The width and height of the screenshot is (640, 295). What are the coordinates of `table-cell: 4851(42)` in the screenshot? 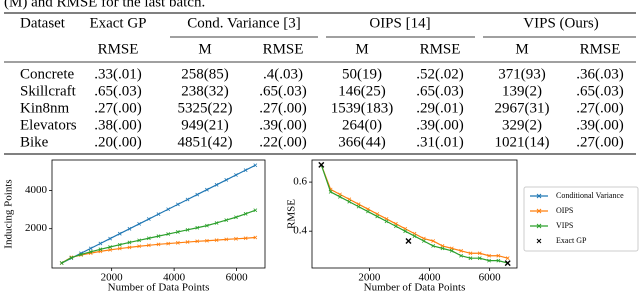 It's located at (205, 142).